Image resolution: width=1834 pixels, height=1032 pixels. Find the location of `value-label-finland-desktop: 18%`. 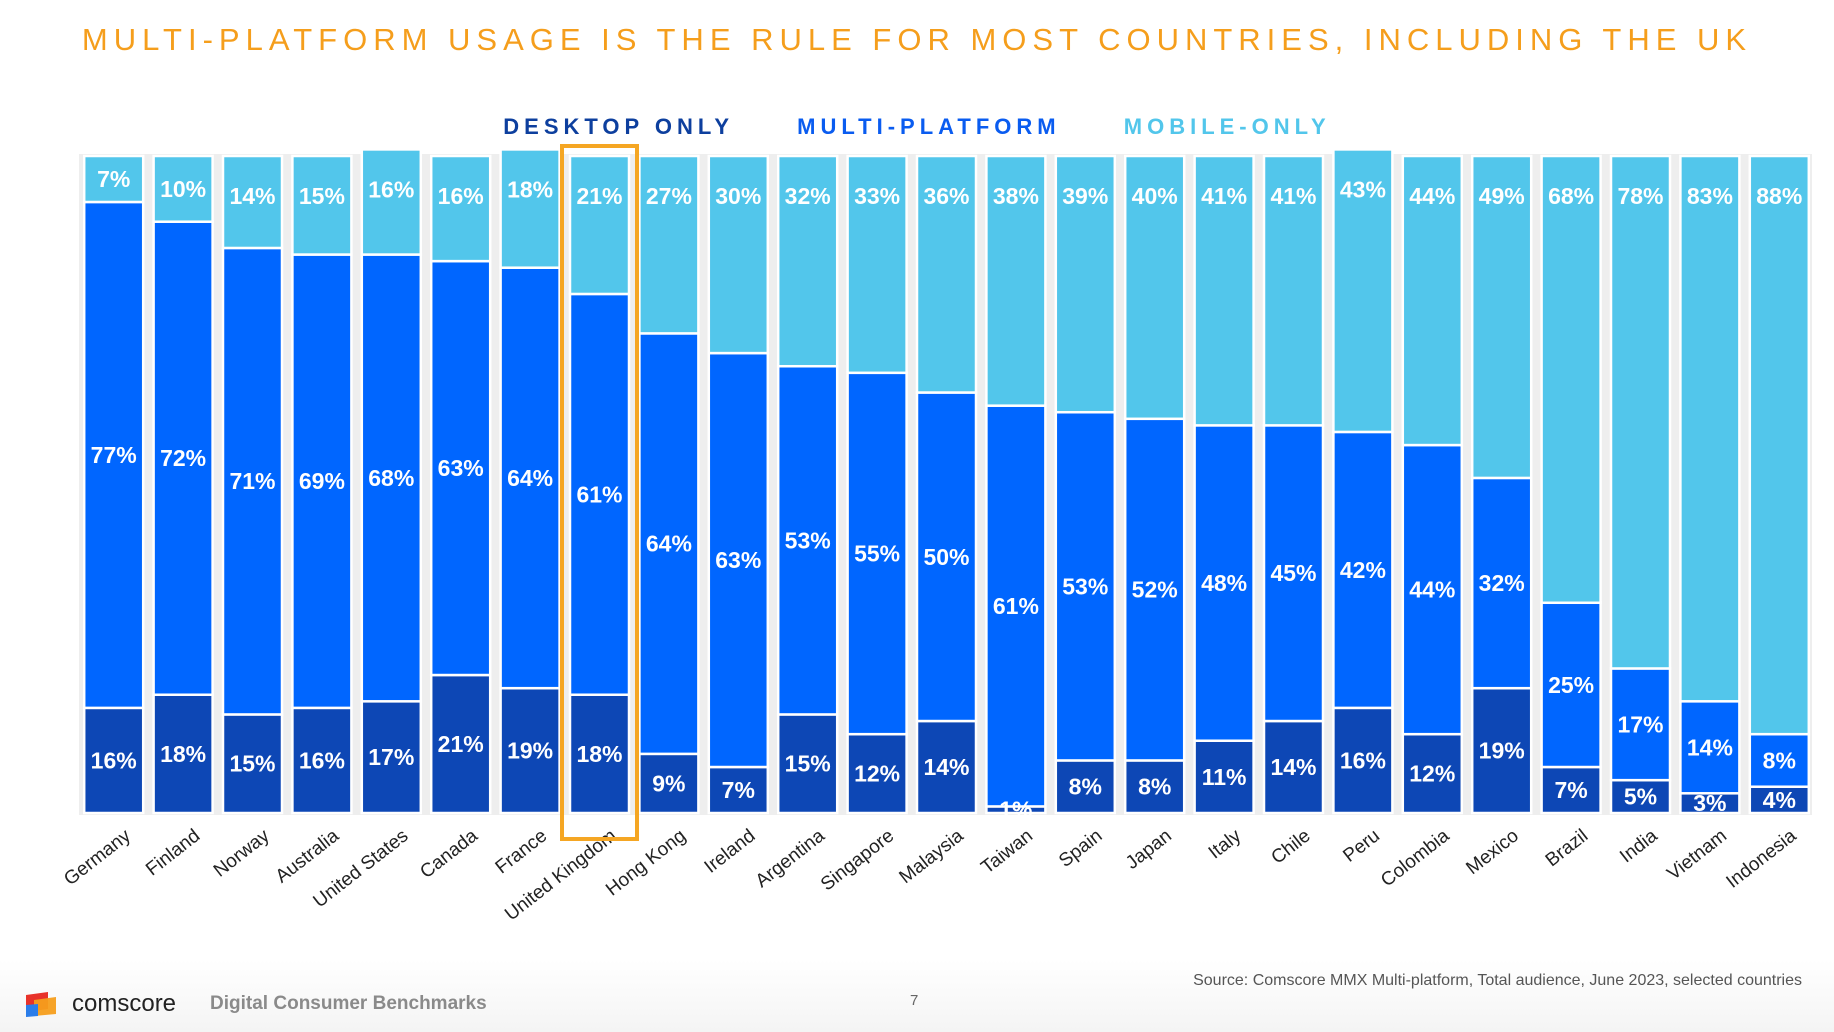

value-label-finland-desktop: 18% is located at coordinates (183, 754).